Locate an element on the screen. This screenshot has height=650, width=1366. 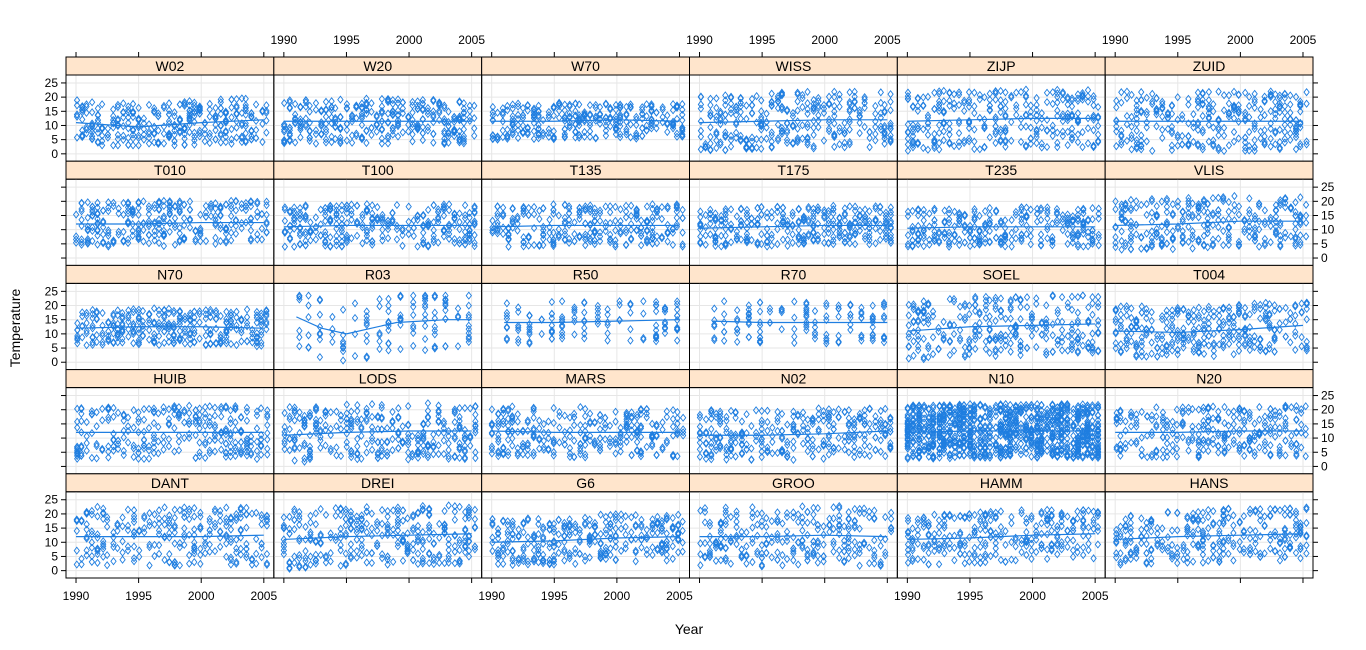
x-tick-label: 1990 is located at coordinates (283, 40).